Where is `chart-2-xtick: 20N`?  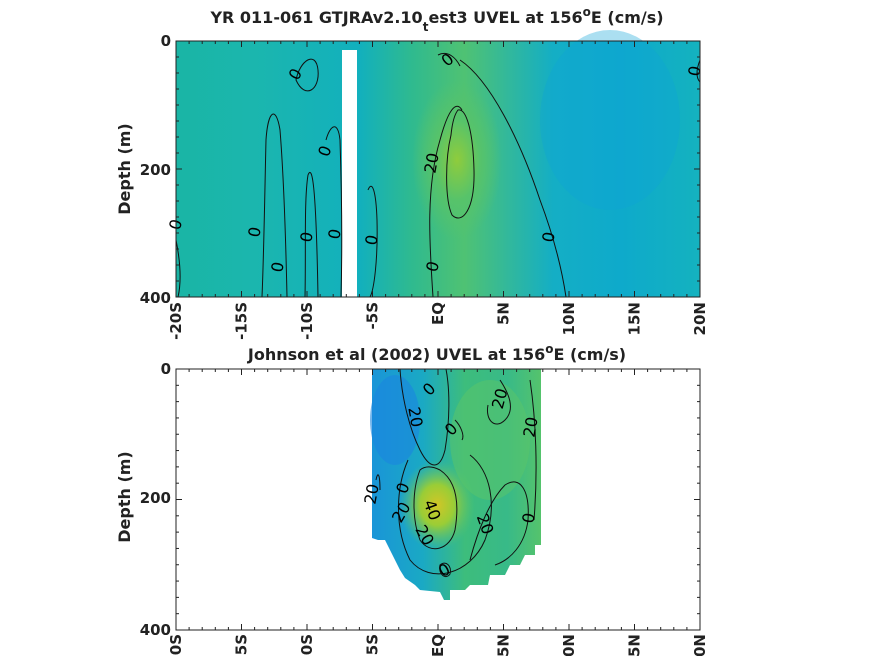
chart-2-xtick: 20N is located at coordinates (700, 645).